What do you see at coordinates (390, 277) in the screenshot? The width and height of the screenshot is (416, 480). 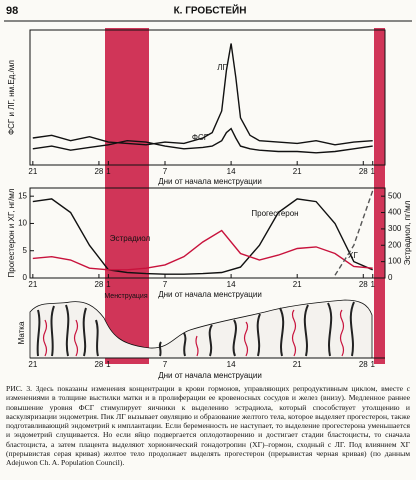 I see `y2-tick-label: 0` at bounding box center [390, 277].